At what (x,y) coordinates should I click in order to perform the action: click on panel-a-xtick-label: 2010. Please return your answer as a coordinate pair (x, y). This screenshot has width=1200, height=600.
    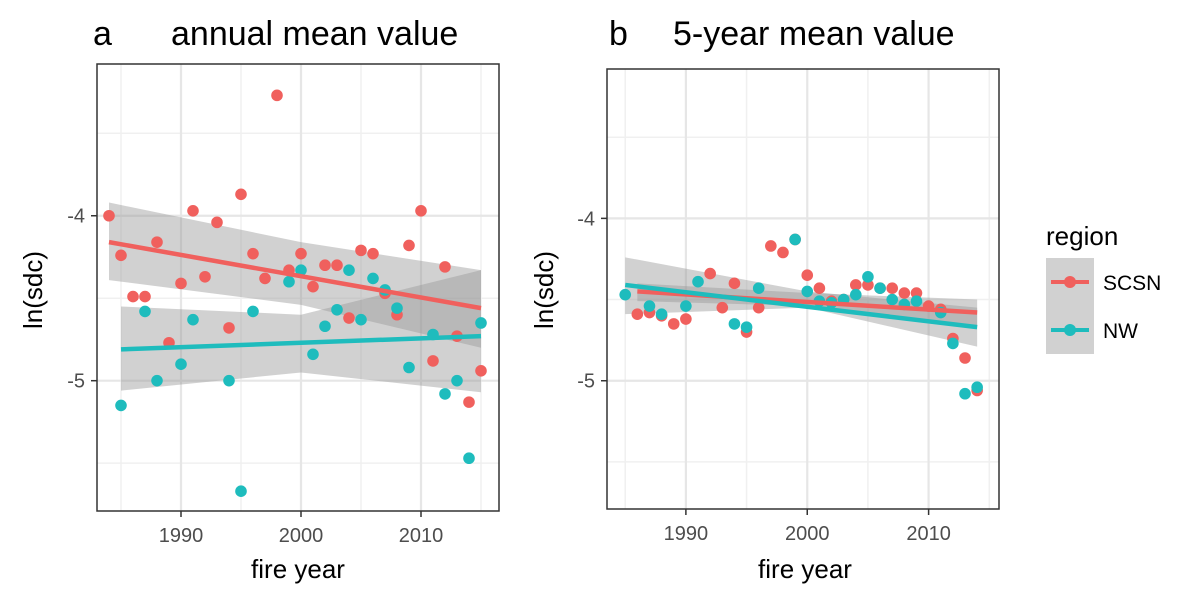
    Looking at the image, I should click on (421, 536).